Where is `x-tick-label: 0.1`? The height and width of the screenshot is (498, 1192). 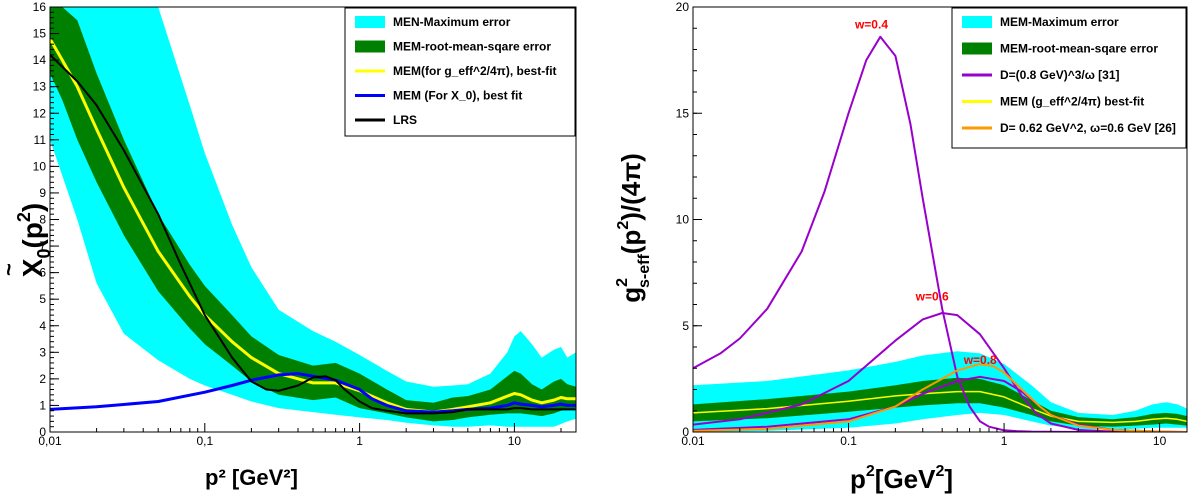 x-tick-label: 0.1 is located at coordinates (848, 441).